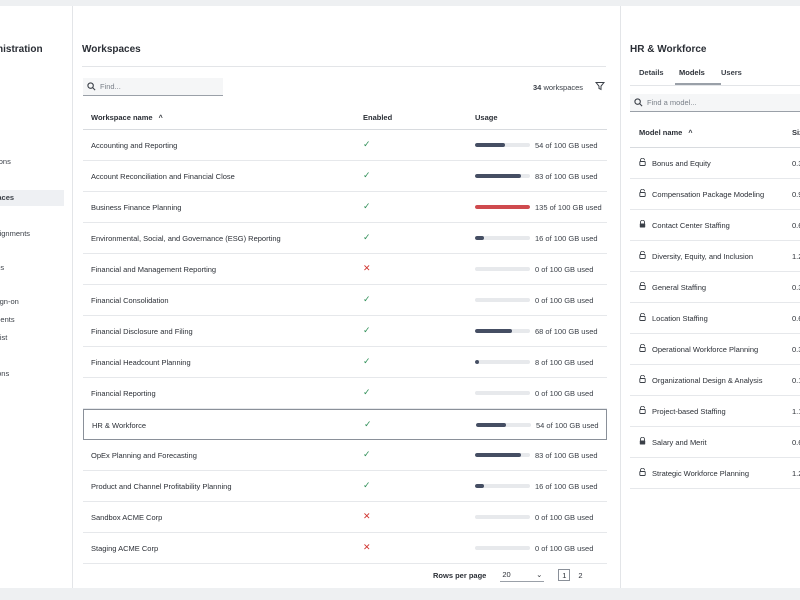  I want to click on model-size: 0.3, so click(796, 287).